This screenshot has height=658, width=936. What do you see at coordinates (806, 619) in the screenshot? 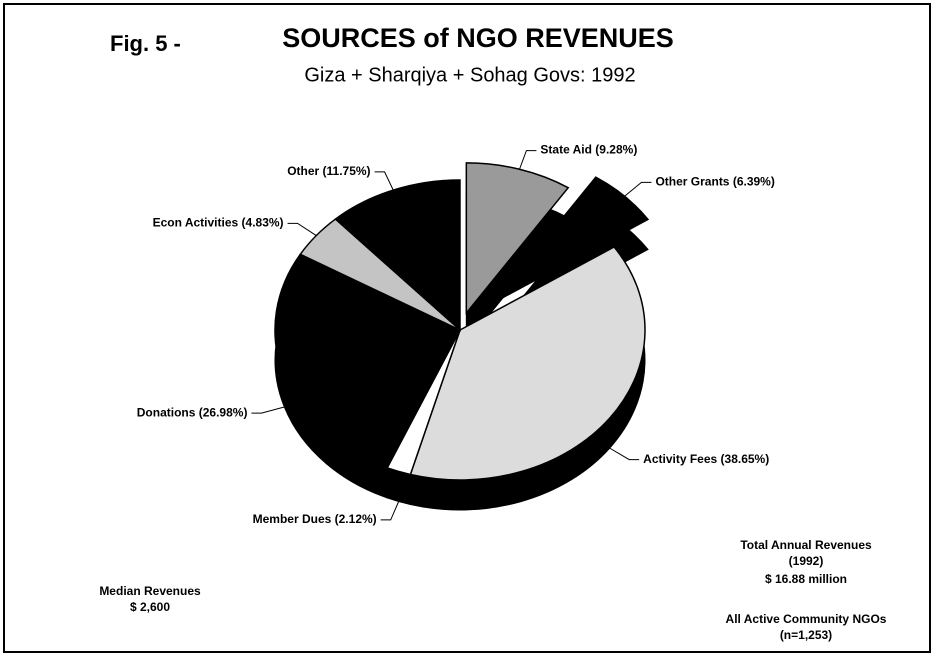
I see `annotation: All Active Community NGOs` at bounding box center [806, 619].